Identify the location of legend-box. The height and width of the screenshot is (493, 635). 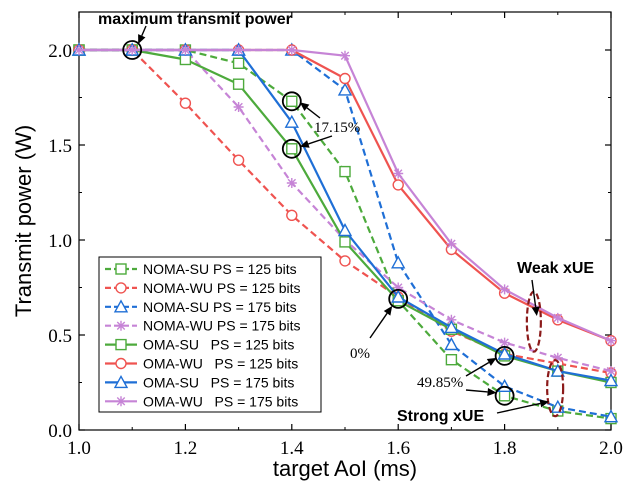
(210, 334).